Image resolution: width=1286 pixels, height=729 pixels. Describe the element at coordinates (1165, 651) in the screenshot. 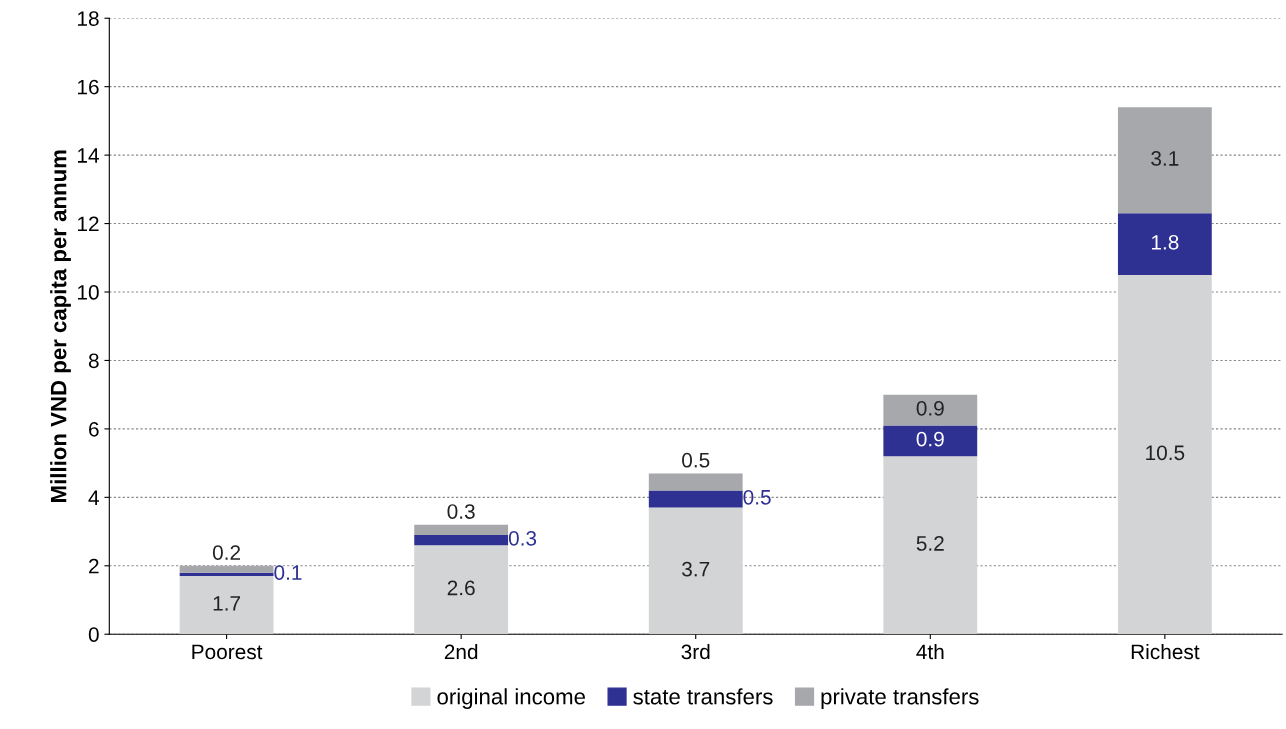

I see `x-tick-label: Richest` at that location.